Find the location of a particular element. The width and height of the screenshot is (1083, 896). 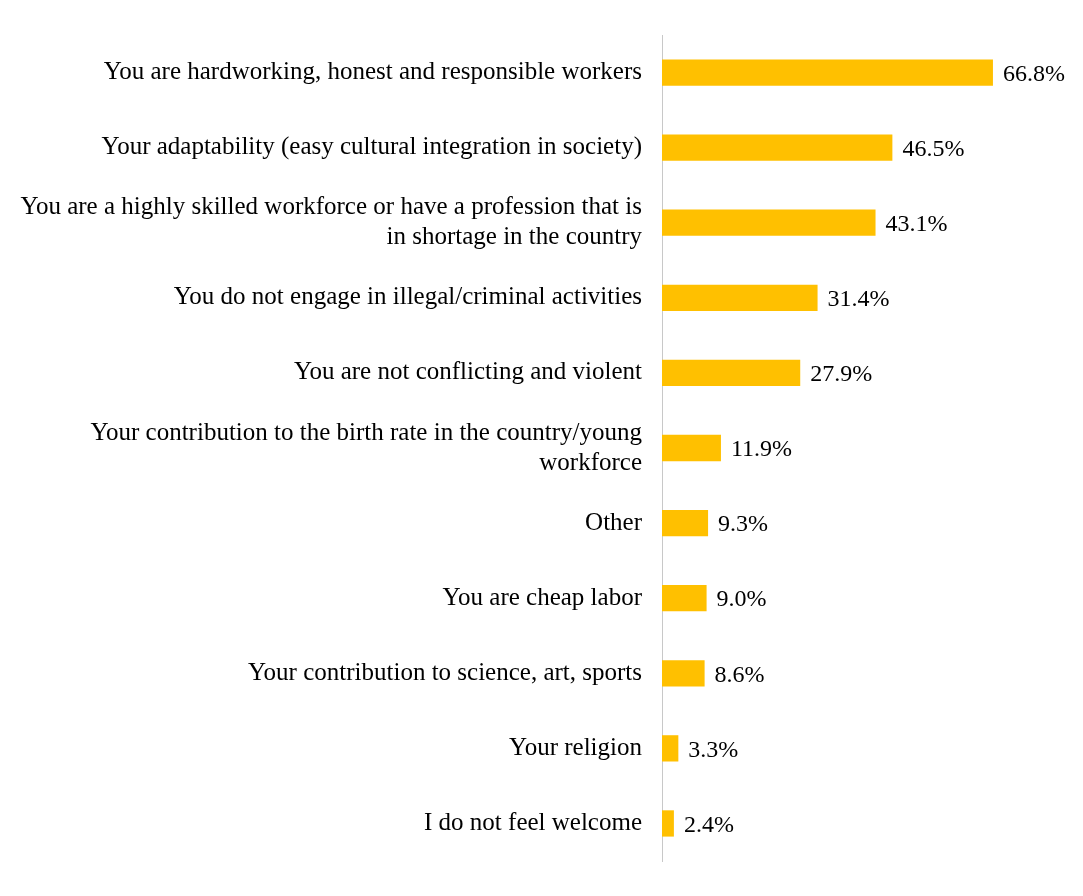

data-label: 9.0% is located at coordinates (741, 598).